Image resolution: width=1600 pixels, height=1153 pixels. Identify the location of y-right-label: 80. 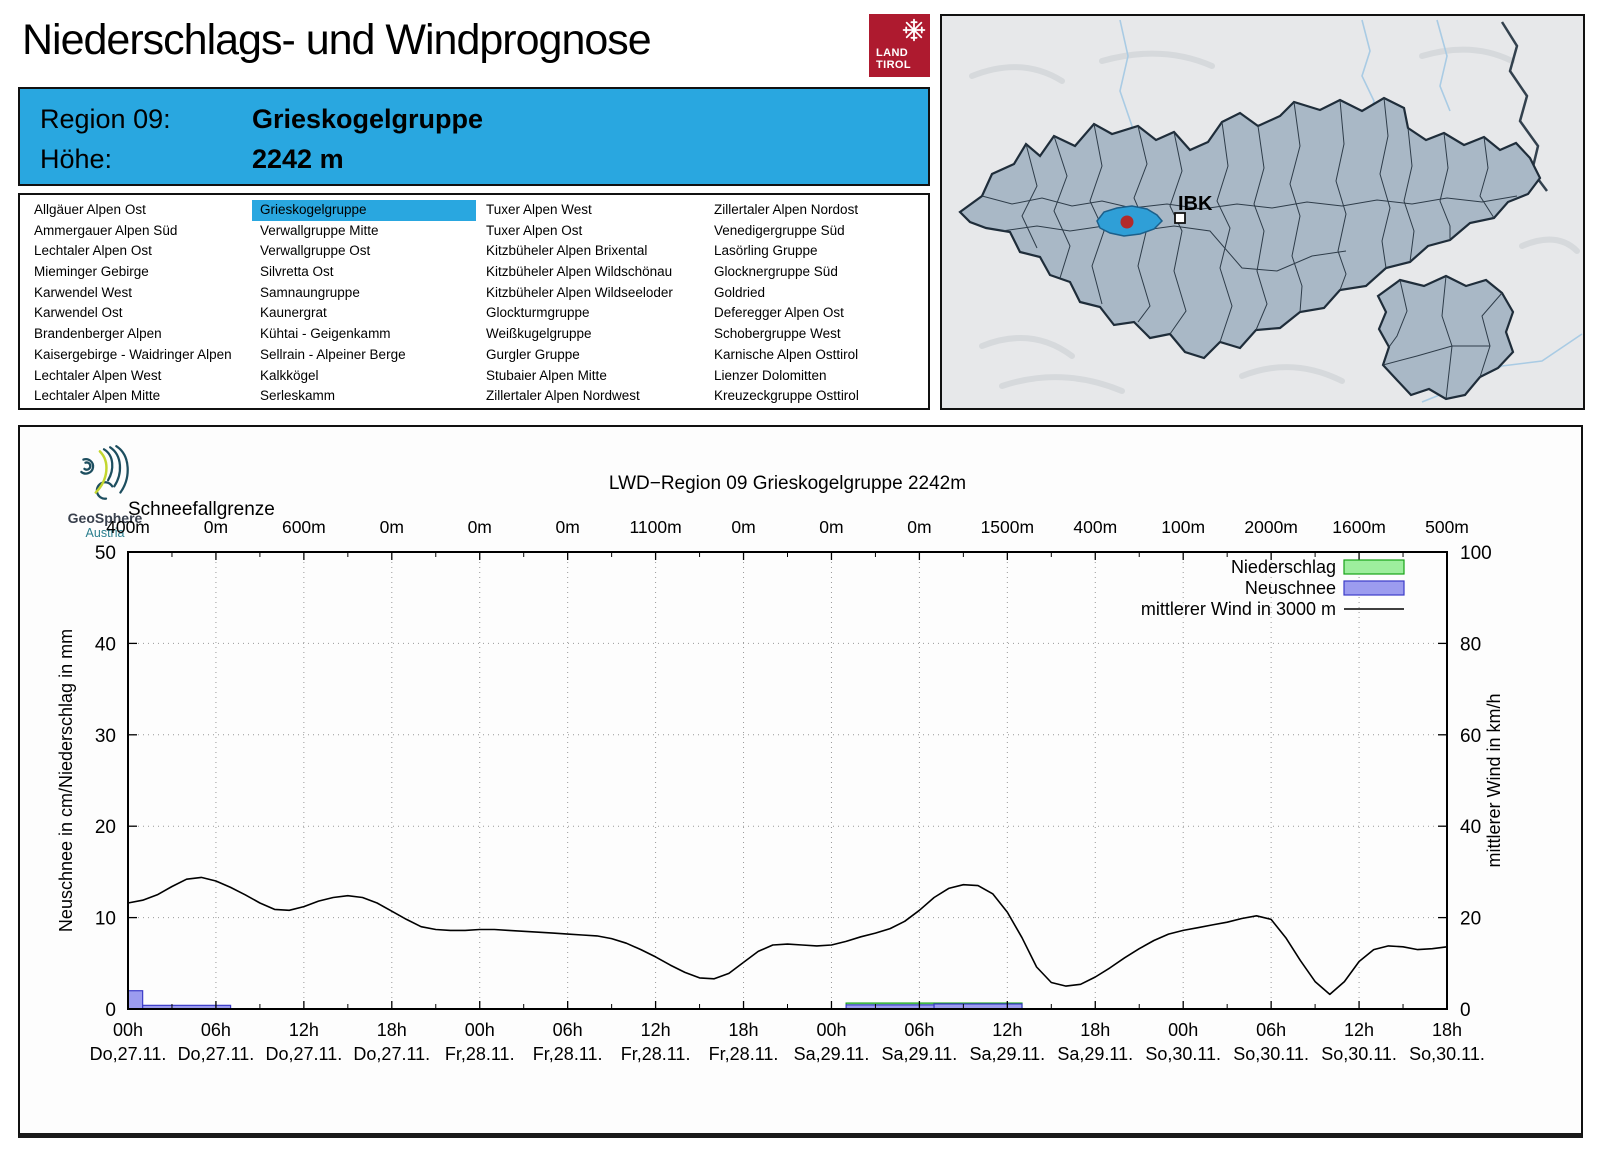
(1470, 644).